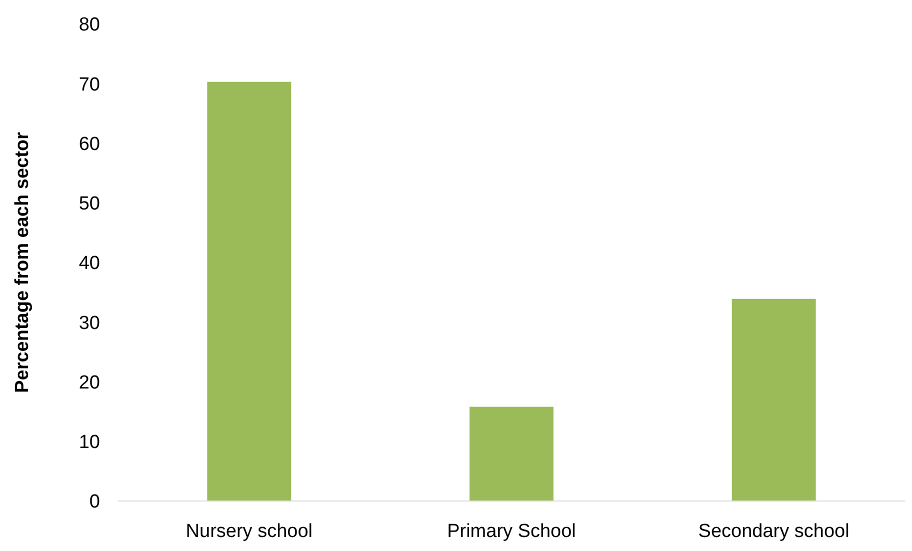 The image size is (912, 551). I want to click on y-axis-title: Percentage from each sector, so click(22, 262).